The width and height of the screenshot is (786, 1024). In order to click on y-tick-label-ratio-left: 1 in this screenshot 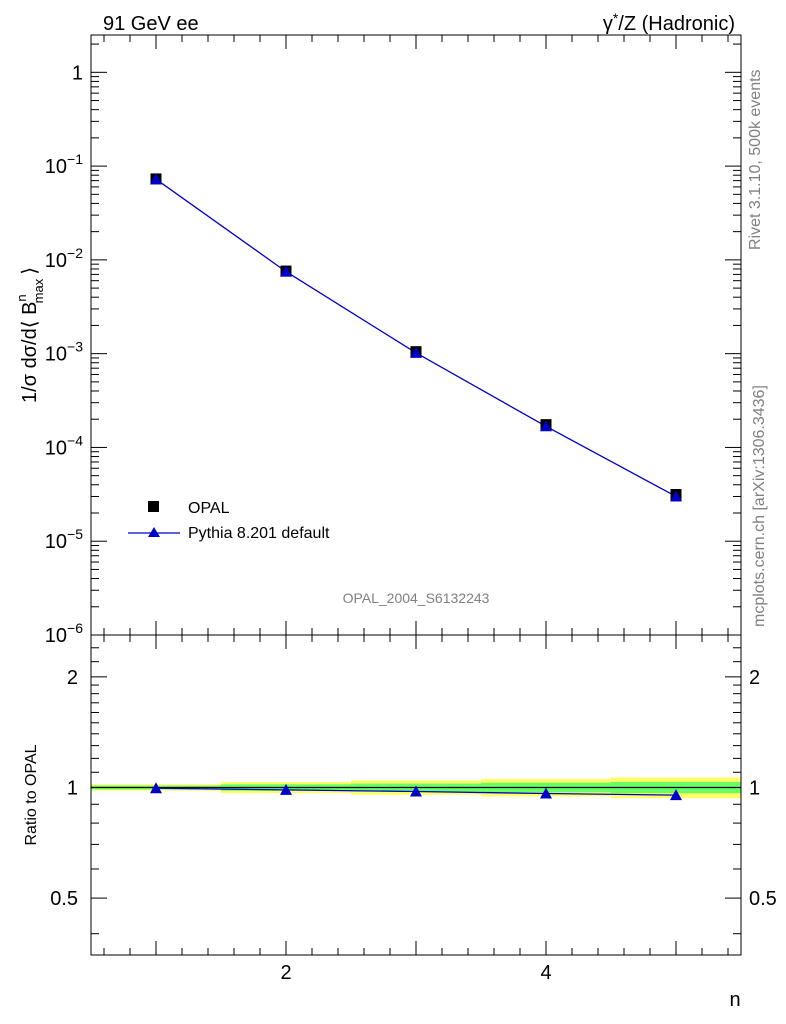, I will do `click(72, 788)`.